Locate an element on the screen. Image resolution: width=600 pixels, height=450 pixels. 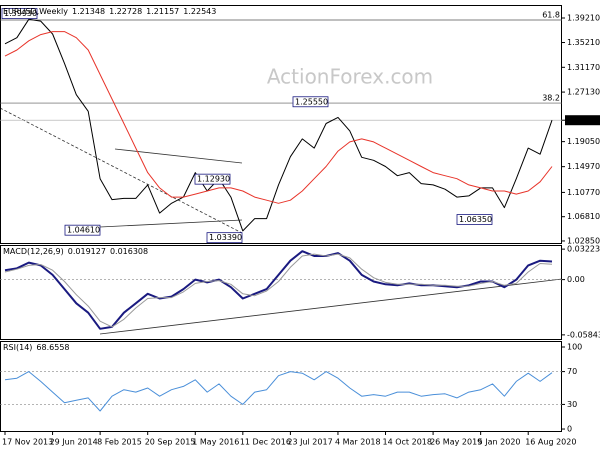
watermark: ActionForex.com is located at coordinates (350, 77).